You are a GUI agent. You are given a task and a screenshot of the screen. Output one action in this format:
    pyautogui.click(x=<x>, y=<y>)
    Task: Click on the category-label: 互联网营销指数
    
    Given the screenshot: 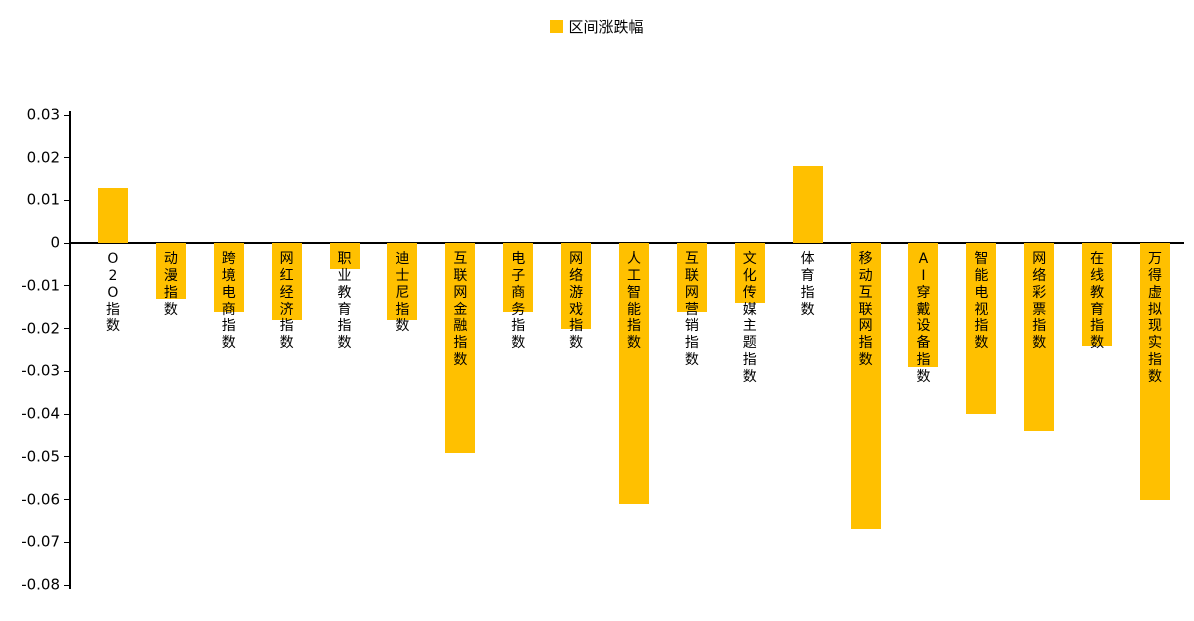 What is the action you would take?
    pyautogui.click(x=692, y=310)
    